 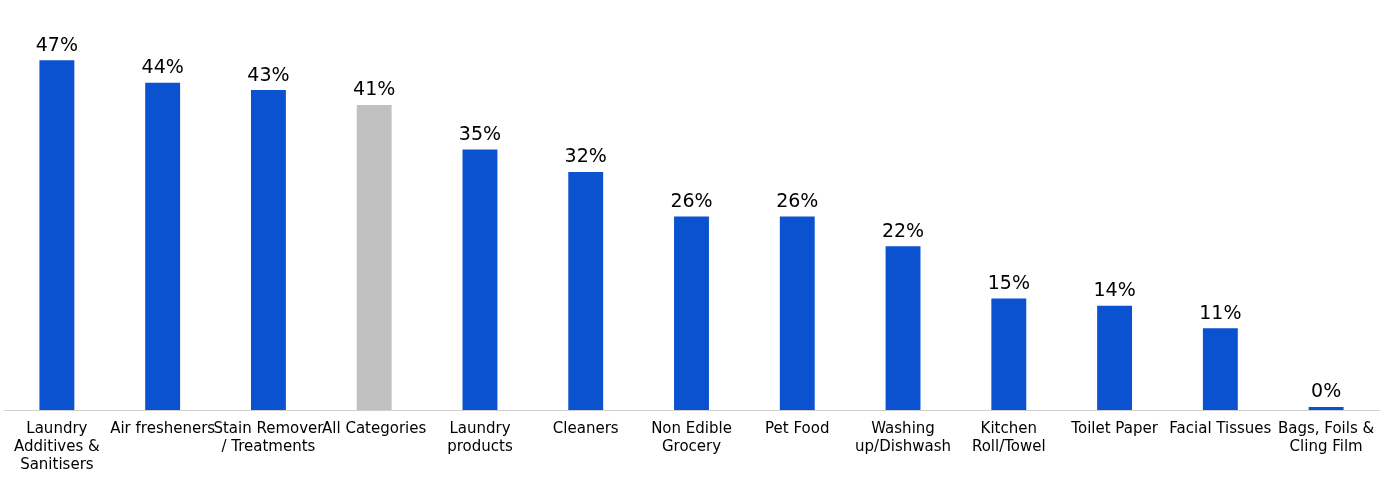 I want to click on x-tick-label: Bags, Foils & Cling Film, so click(x=1326, y=436).